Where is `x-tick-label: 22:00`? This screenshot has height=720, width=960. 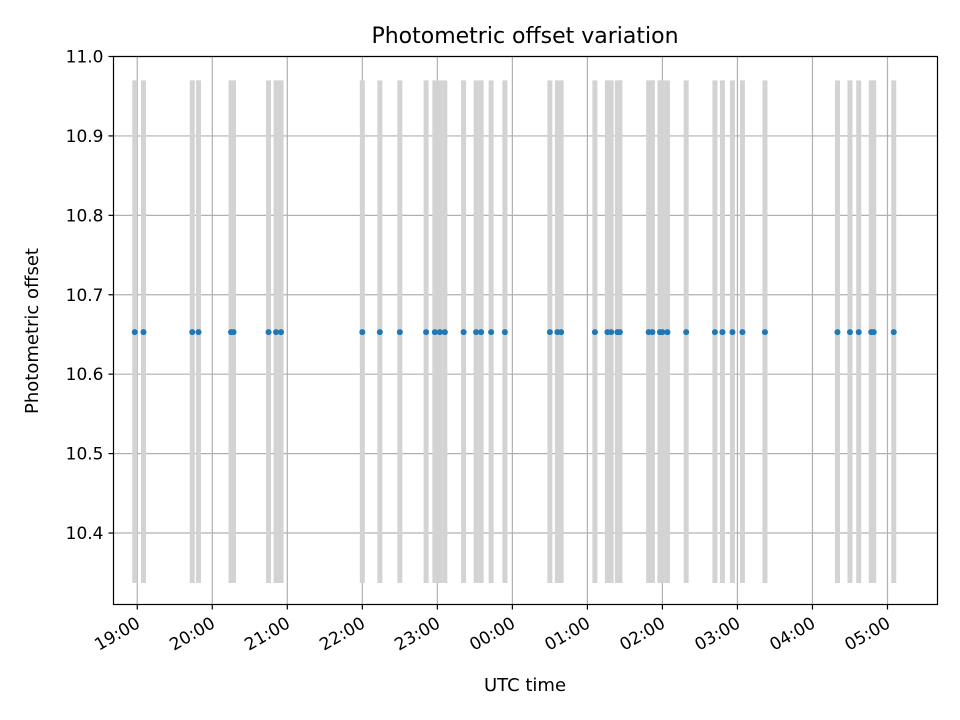
x-tick-label: 22:00 is located at coordinates (342, 635).